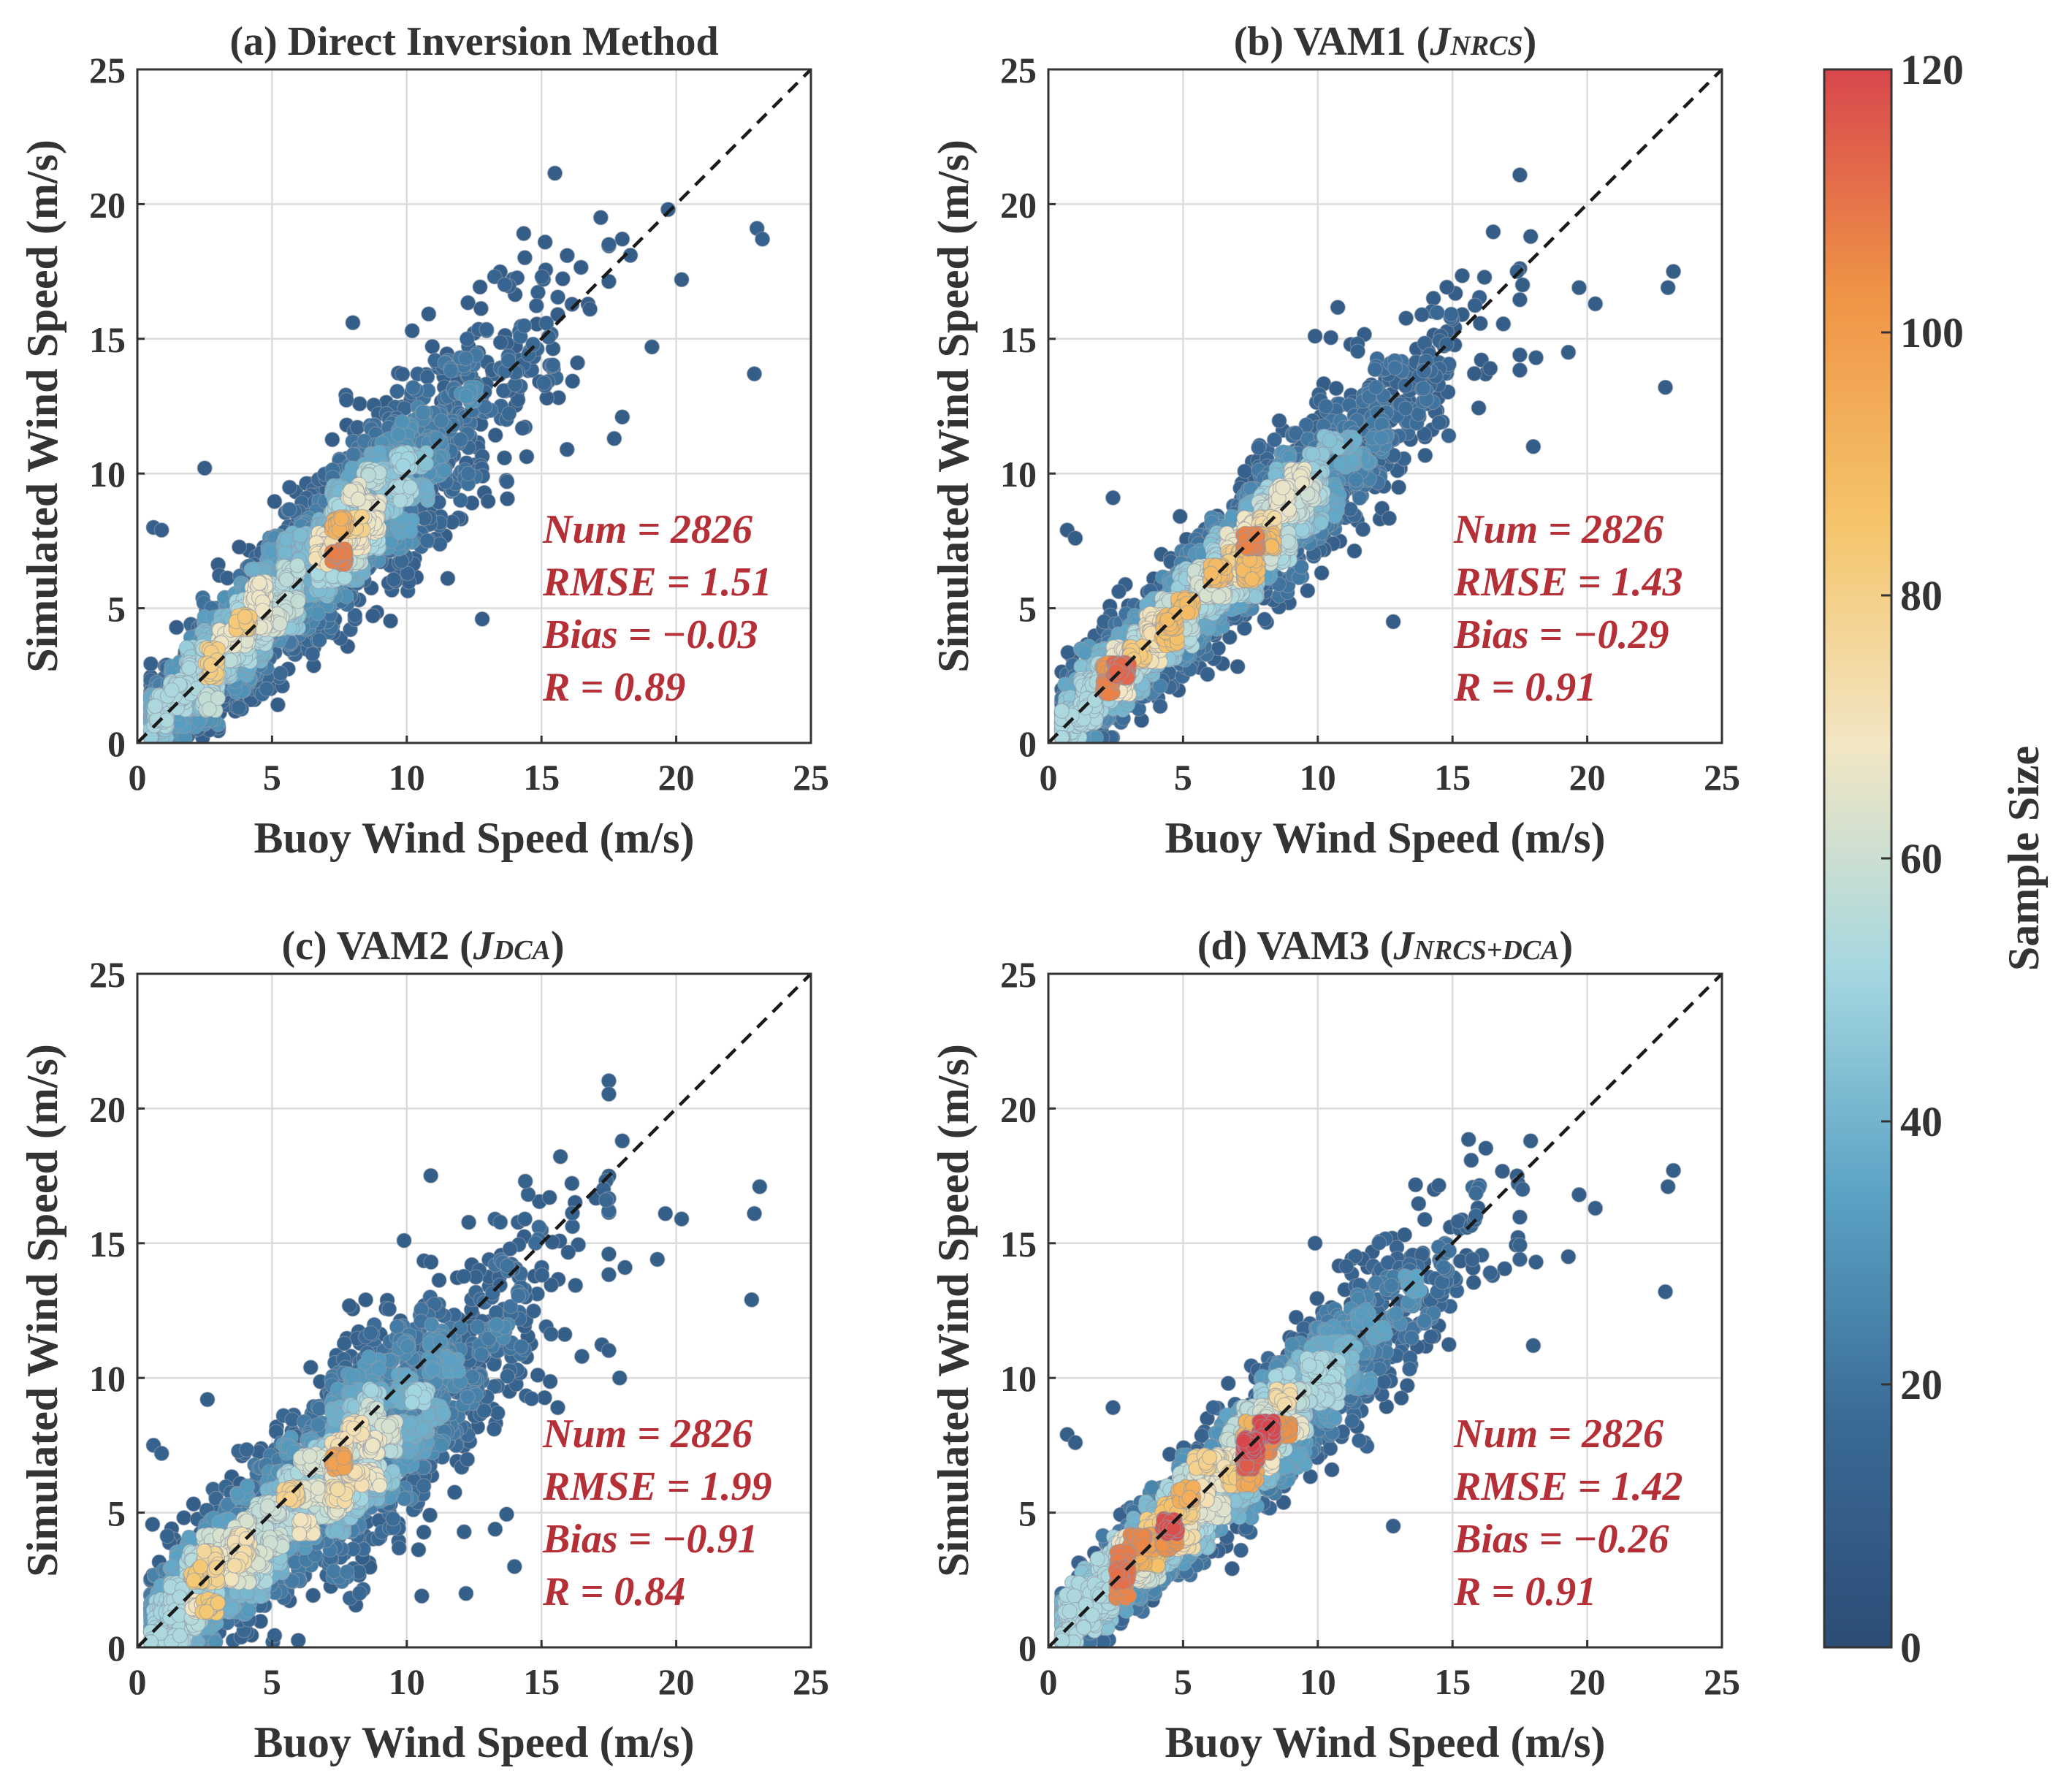 The height and width of the screenshot is (1792, 2058). I want to click on panel-a-y-tick: 0, so click(116, 744).